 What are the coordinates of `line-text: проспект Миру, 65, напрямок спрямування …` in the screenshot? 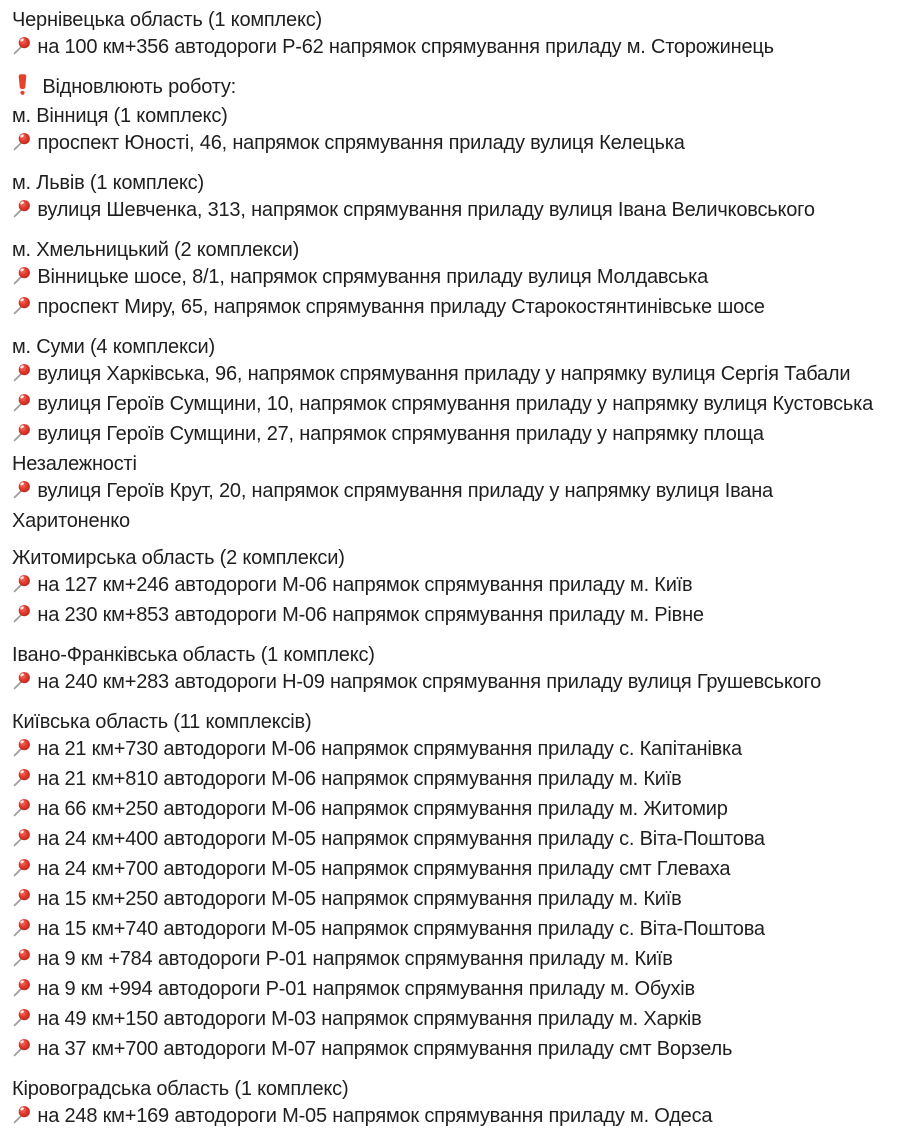 It's located at (401, 307).